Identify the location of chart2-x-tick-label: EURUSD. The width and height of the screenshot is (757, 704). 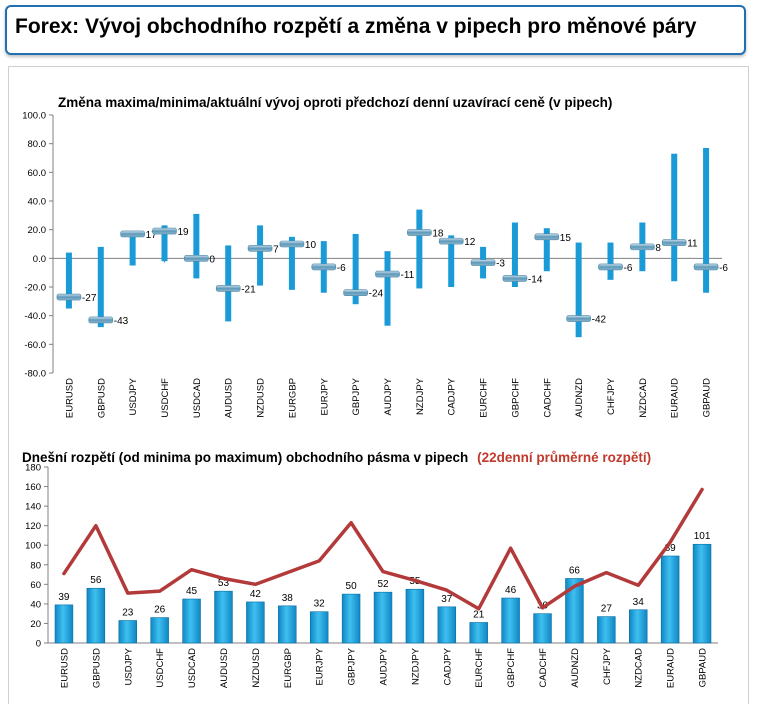
(64, 668).